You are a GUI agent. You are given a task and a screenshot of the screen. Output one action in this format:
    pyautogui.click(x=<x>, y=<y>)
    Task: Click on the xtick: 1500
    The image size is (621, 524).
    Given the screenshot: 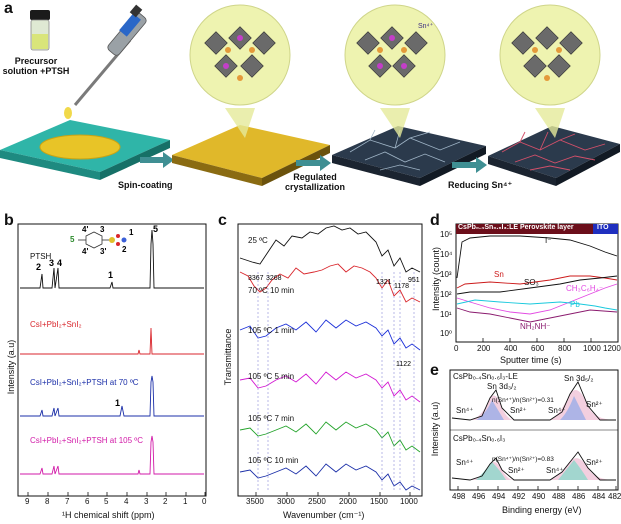 What is the action you would take?
    pyautogui.click(x=379, y=501)
    